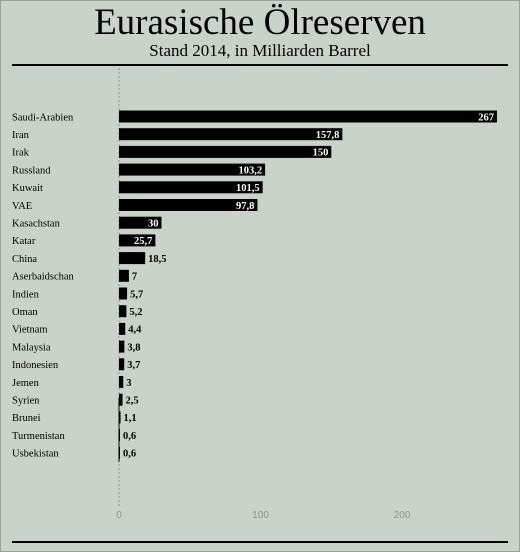  What do you see at coordinates (130, 418) in the screenshot?
I see `value-label: 1,1` at bounding box center [130, 418].